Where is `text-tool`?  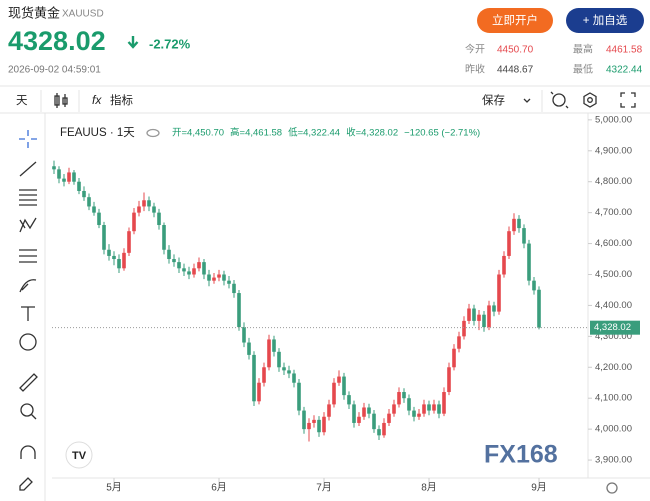 text-tool is located at coordinates (28, 313).